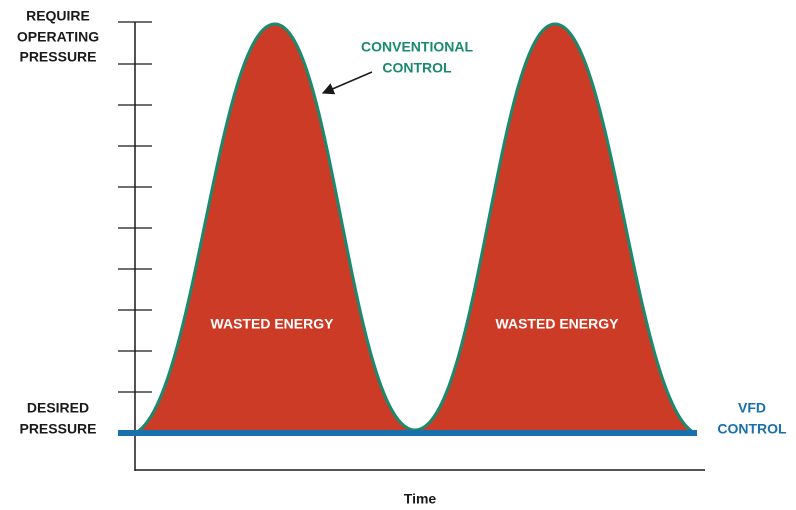  I want to click on y-bottom-label: PRESSURE, so click(57, 429).